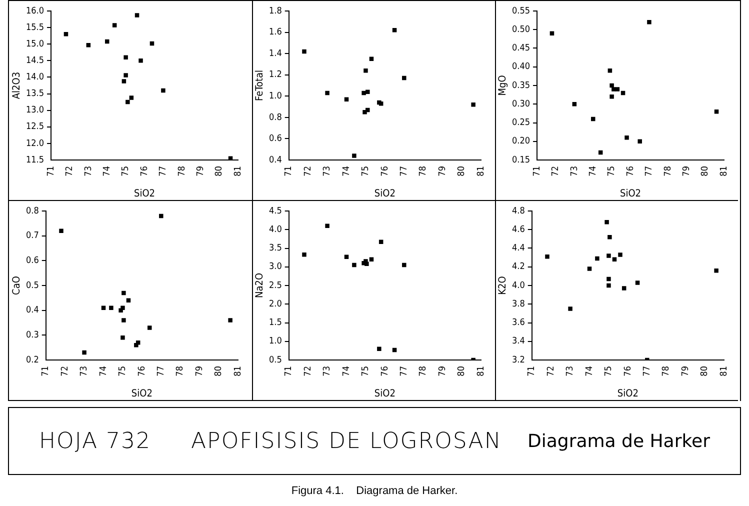 The image size is (749, 506). Describe the element at coordinates (260, 285) in the screenshot. I see `y-axis-title: Na2O` at that location.